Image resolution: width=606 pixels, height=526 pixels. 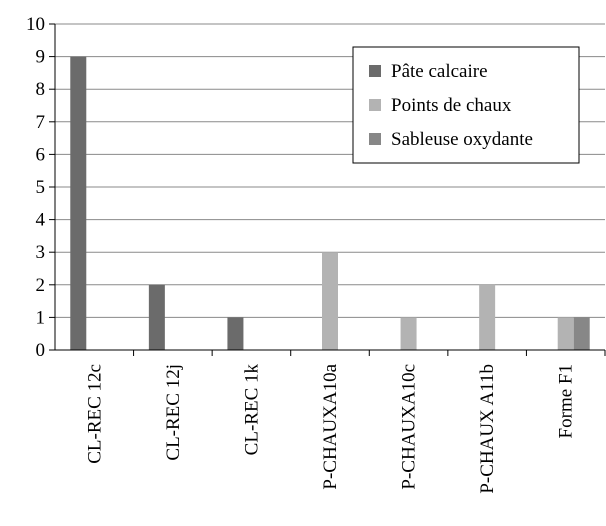 What do you see at coordinates (35, 24) in the screenshot?
I see `y-tick-label: 10` at bounding box center [35, 24].